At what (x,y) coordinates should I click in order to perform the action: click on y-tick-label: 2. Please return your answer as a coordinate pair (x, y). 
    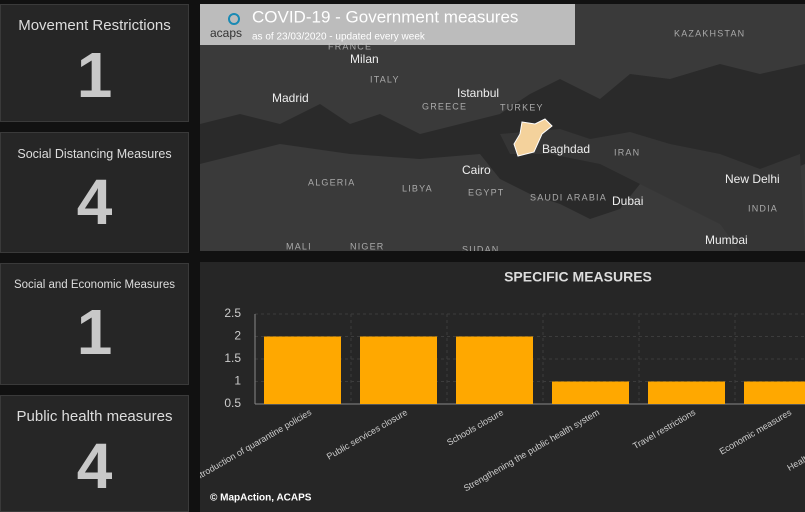
    Looking at the image, I should click on (237, 336).